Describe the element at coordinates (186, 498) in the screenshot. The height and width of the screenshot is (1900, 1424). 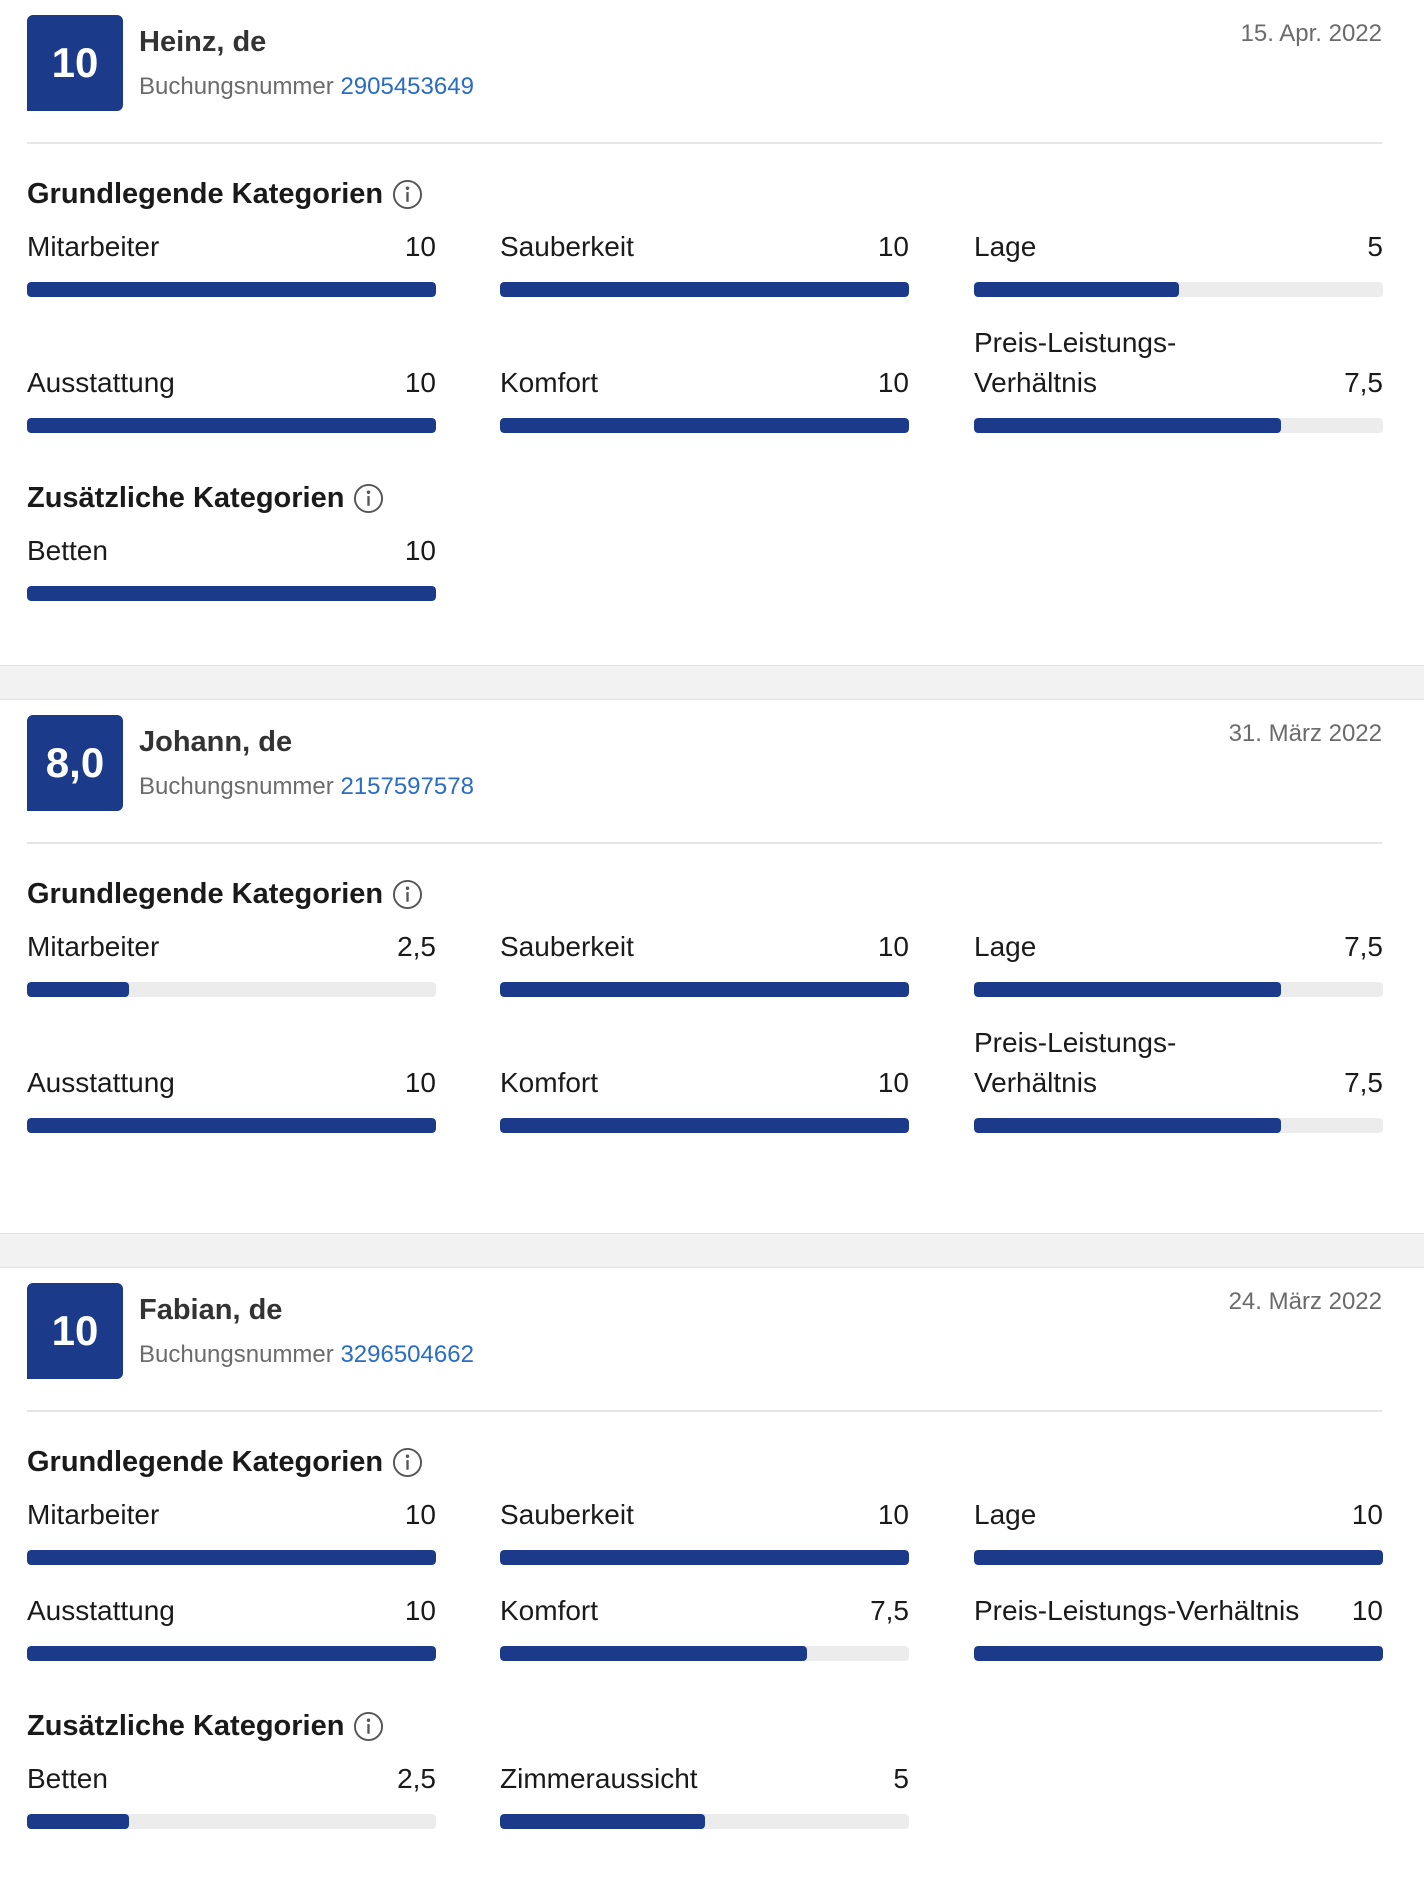
I see `section-title-text: Zusätzliche Kategorien` at that location.